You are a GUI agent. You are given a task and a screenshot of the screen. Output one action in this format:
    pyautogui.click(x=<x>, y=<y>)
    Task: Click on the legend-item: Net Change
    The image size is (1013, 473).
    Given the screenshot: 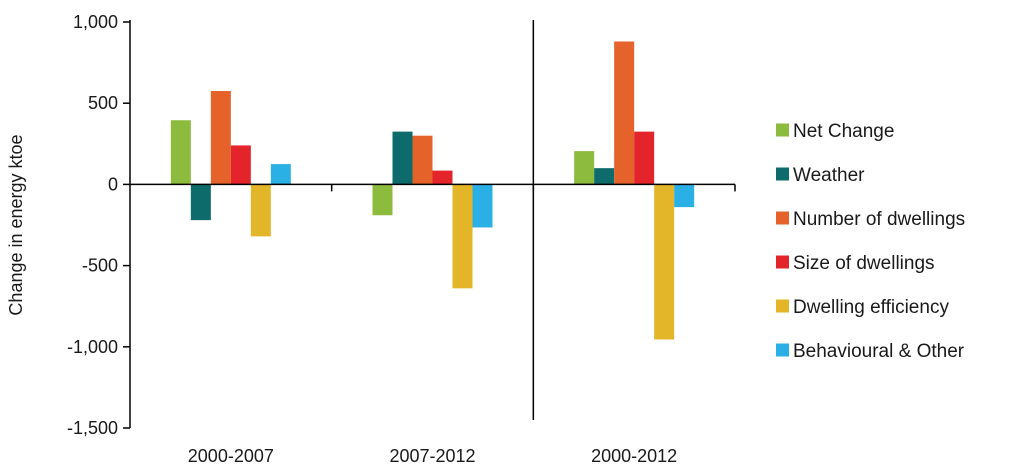 What is the action you would take?
    pyautogui.click(x=835, y=131)
    